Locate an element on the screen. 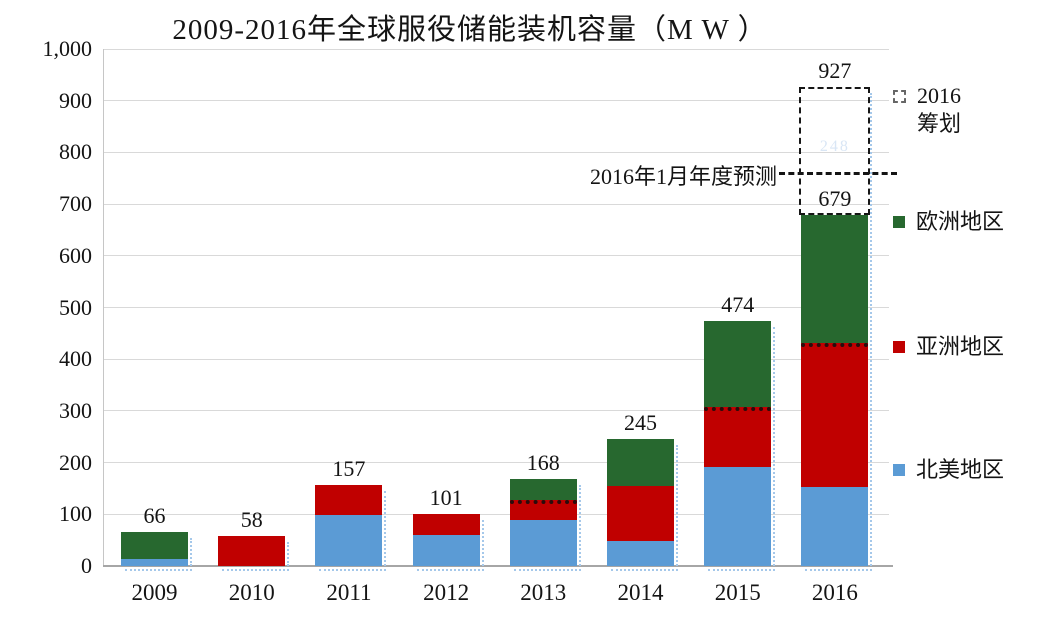 The height and width of the screenshot is (618, 1064). y-axis-tick-label: 800 is located at coordinates (75, 152).